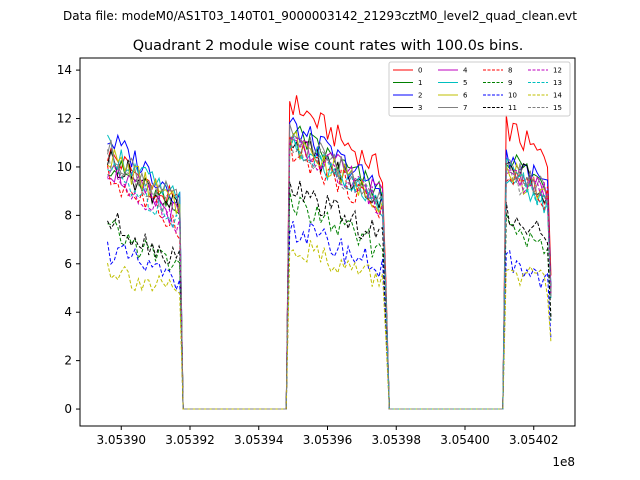 The height and width of the screenshot is (480, 640). I want to click on legend-label-6: 6, so click(465, 96).